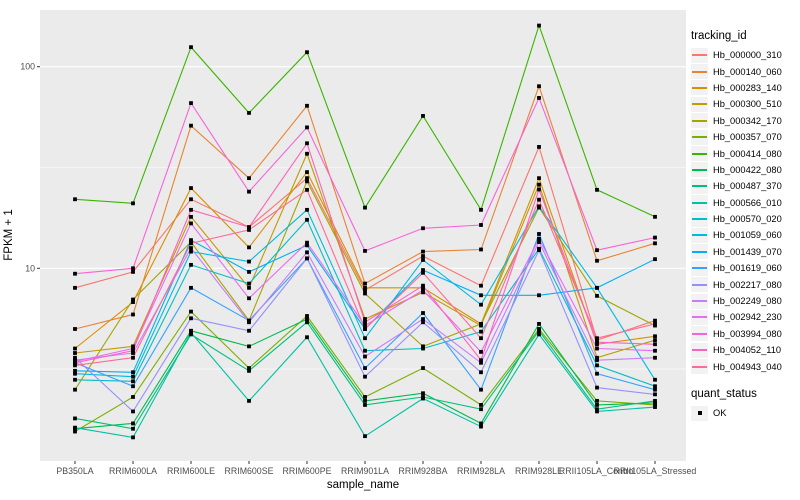 This screenshot has height=500, width=800. I want to click on legend-entry: Hb_001439_070, so click(745, 252).